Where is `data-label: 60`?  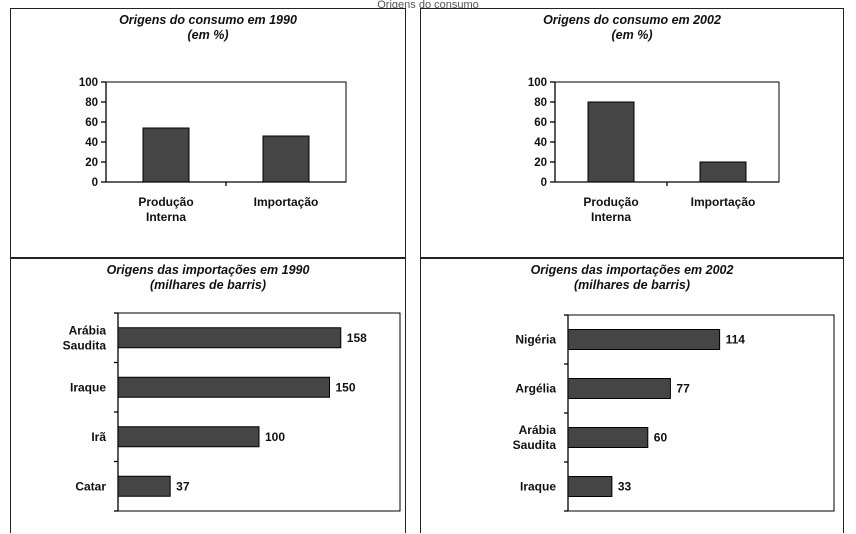
data-label: 60 is located at coordinates (661, 438).